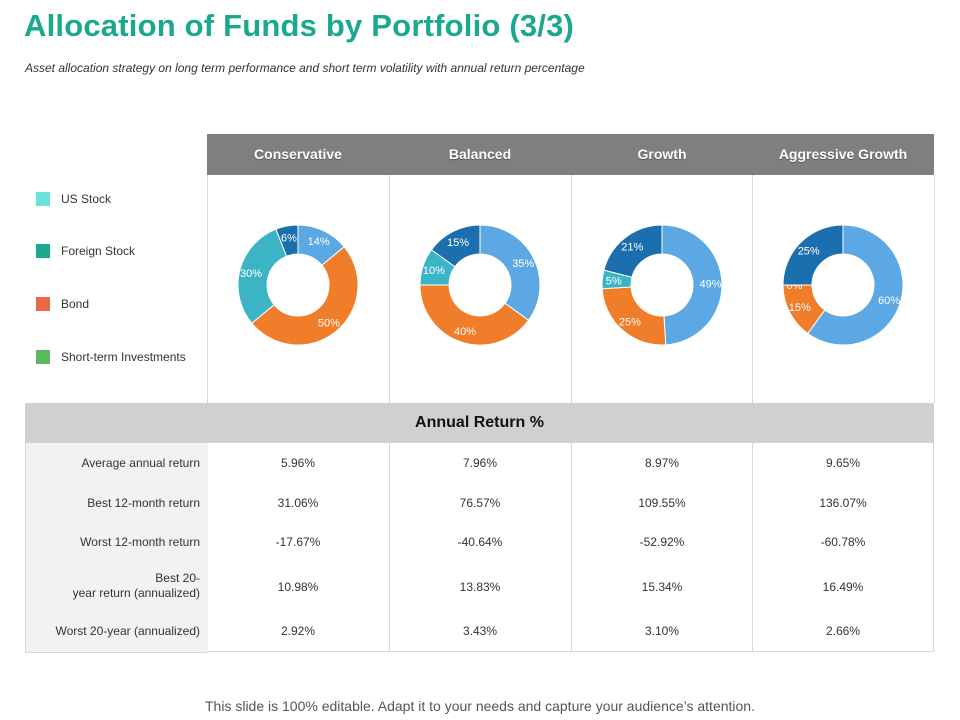 The image size is (960, 720). What do you see at coordinates (298, 587) in the screenshot?
I see `table-cell: 10.98%` at bounding box center [298, 587].